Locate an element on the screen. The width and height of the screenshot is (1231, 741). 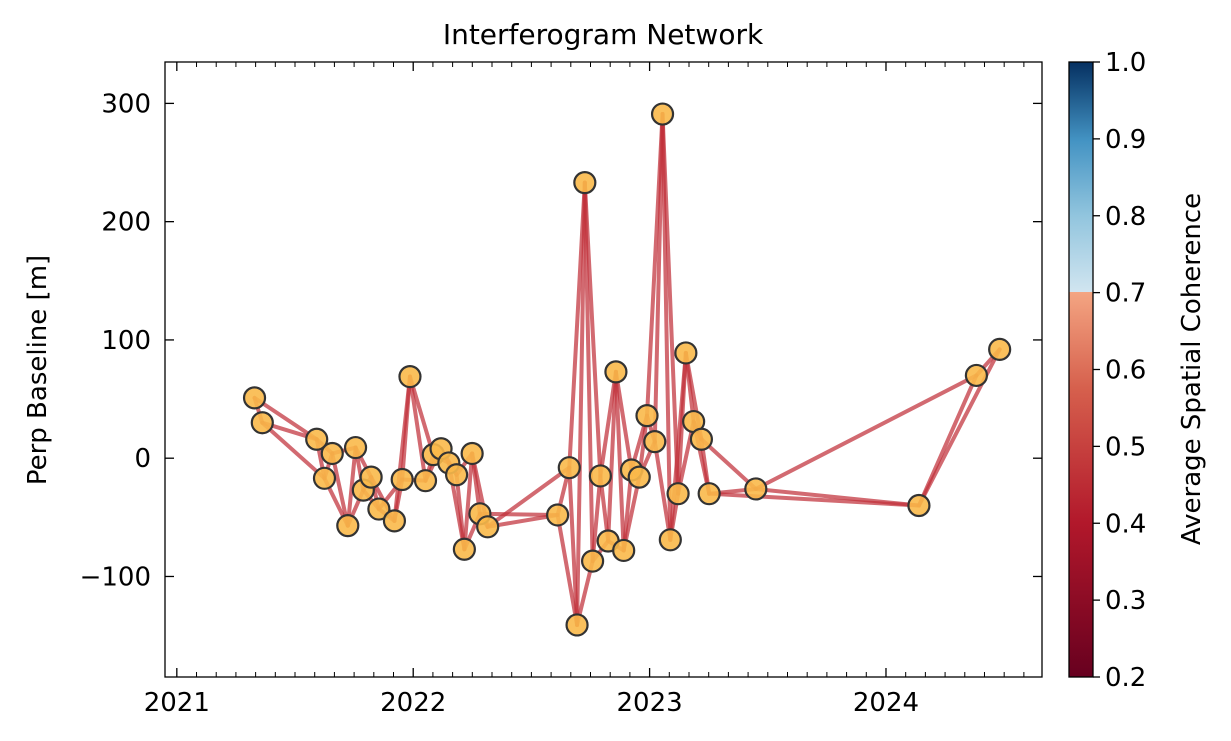
x-tick-label: 2023 is located at coordinates (650, 703).